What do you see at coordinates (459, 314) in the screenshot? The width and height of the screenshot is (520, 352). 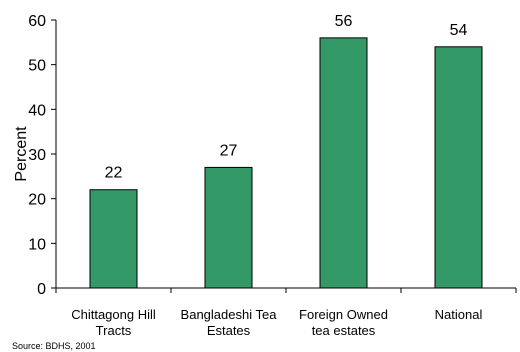 I see `category-label: National` at bounding box center [459, 314].